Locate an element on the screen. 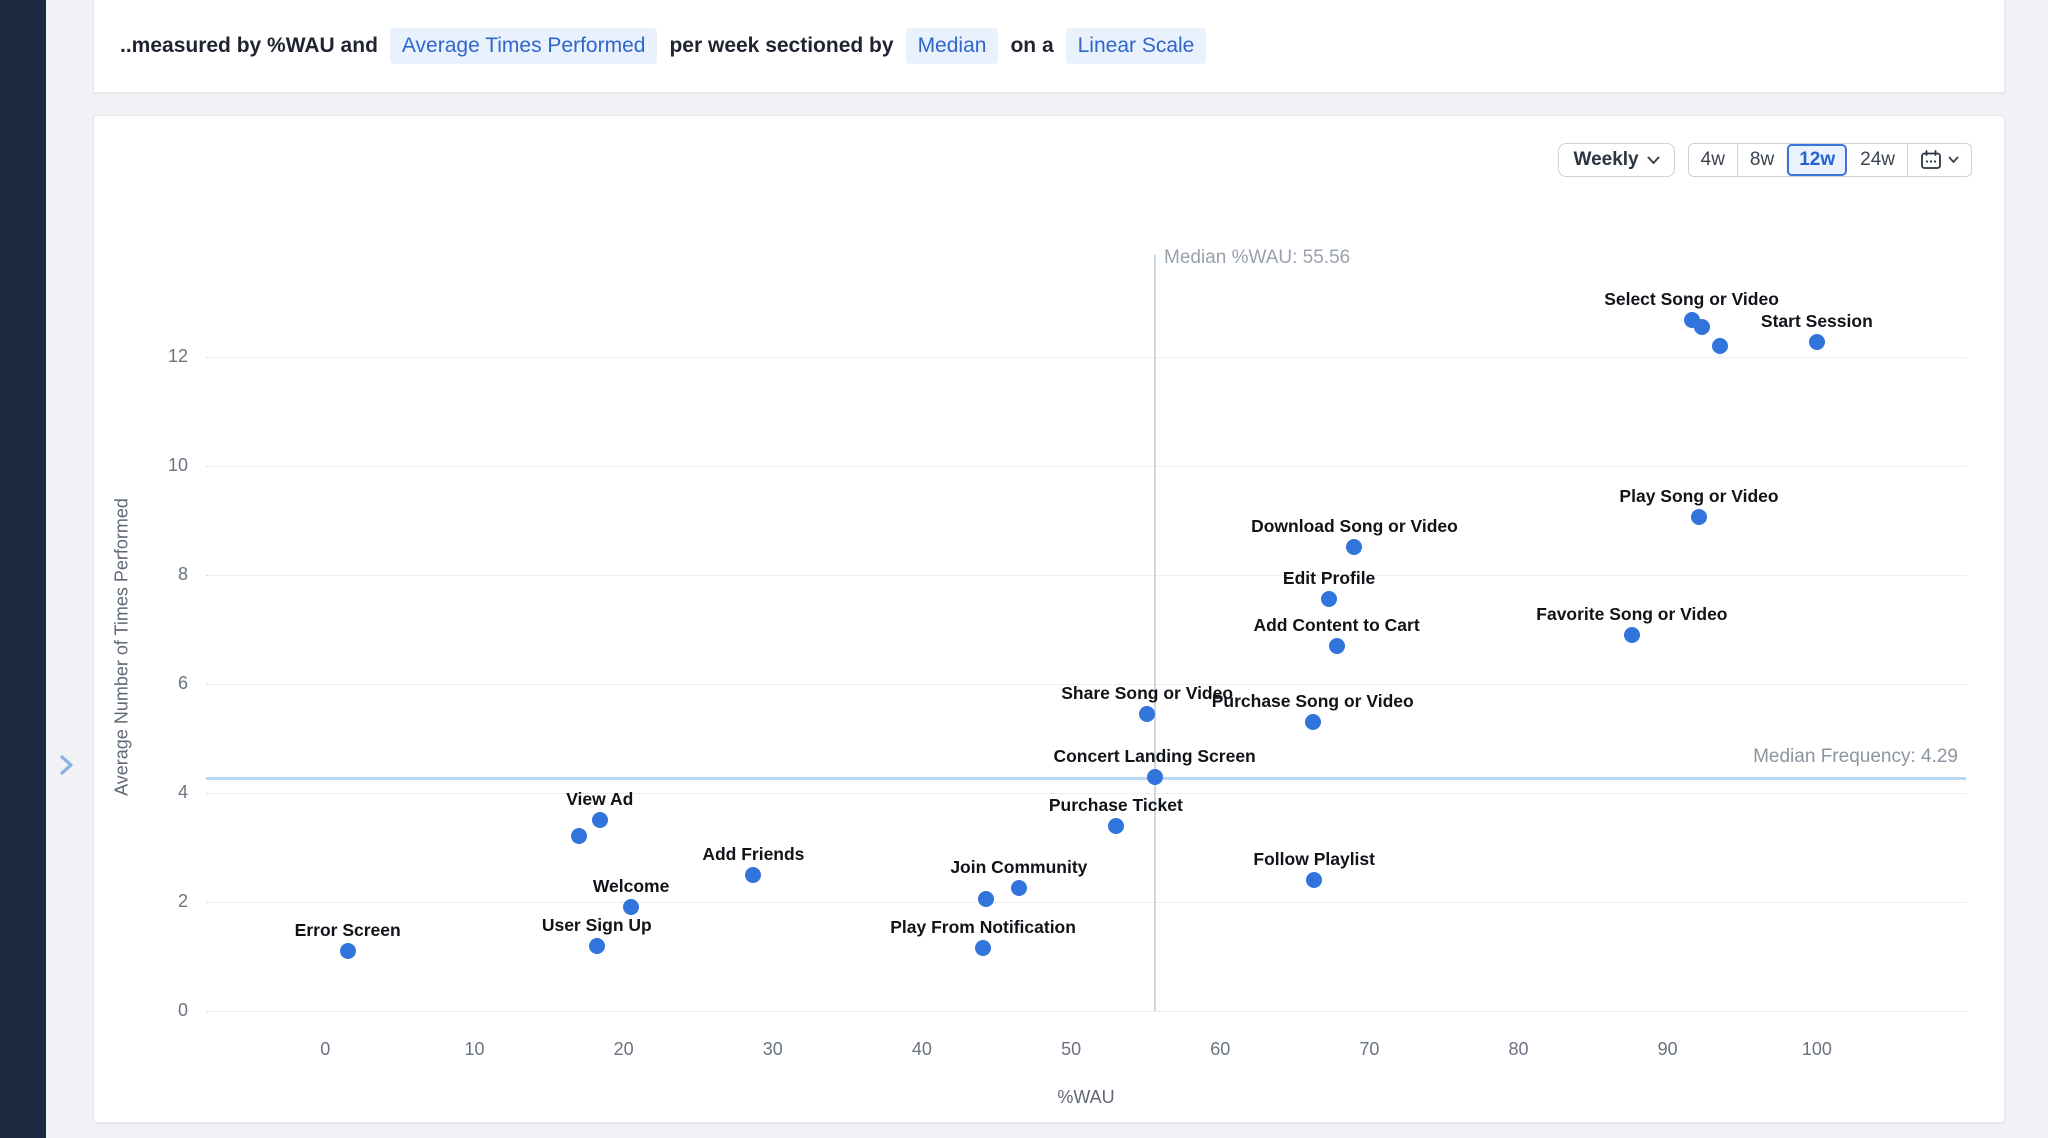 This screenshot has height=1138, width=2048. data-point-label: Start Session is located at coordinates (1816, 320).